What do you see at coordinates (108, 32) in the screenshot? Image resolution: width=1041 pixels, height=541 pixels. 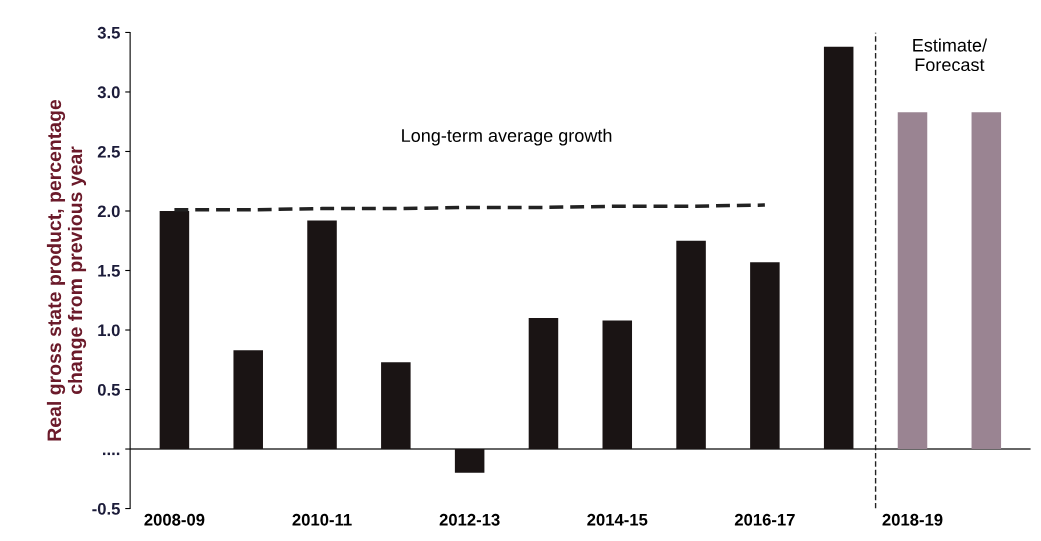 I see `y-tick-label: 3.5` at bounding box center [108, 32].